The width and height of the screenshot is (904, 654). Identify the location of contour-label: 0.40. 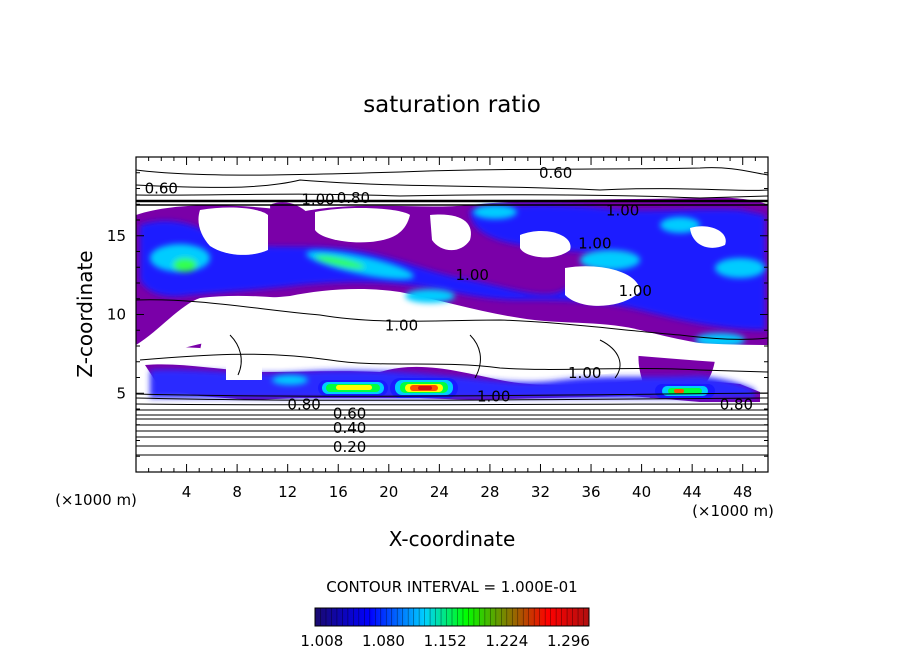
(349, 428).